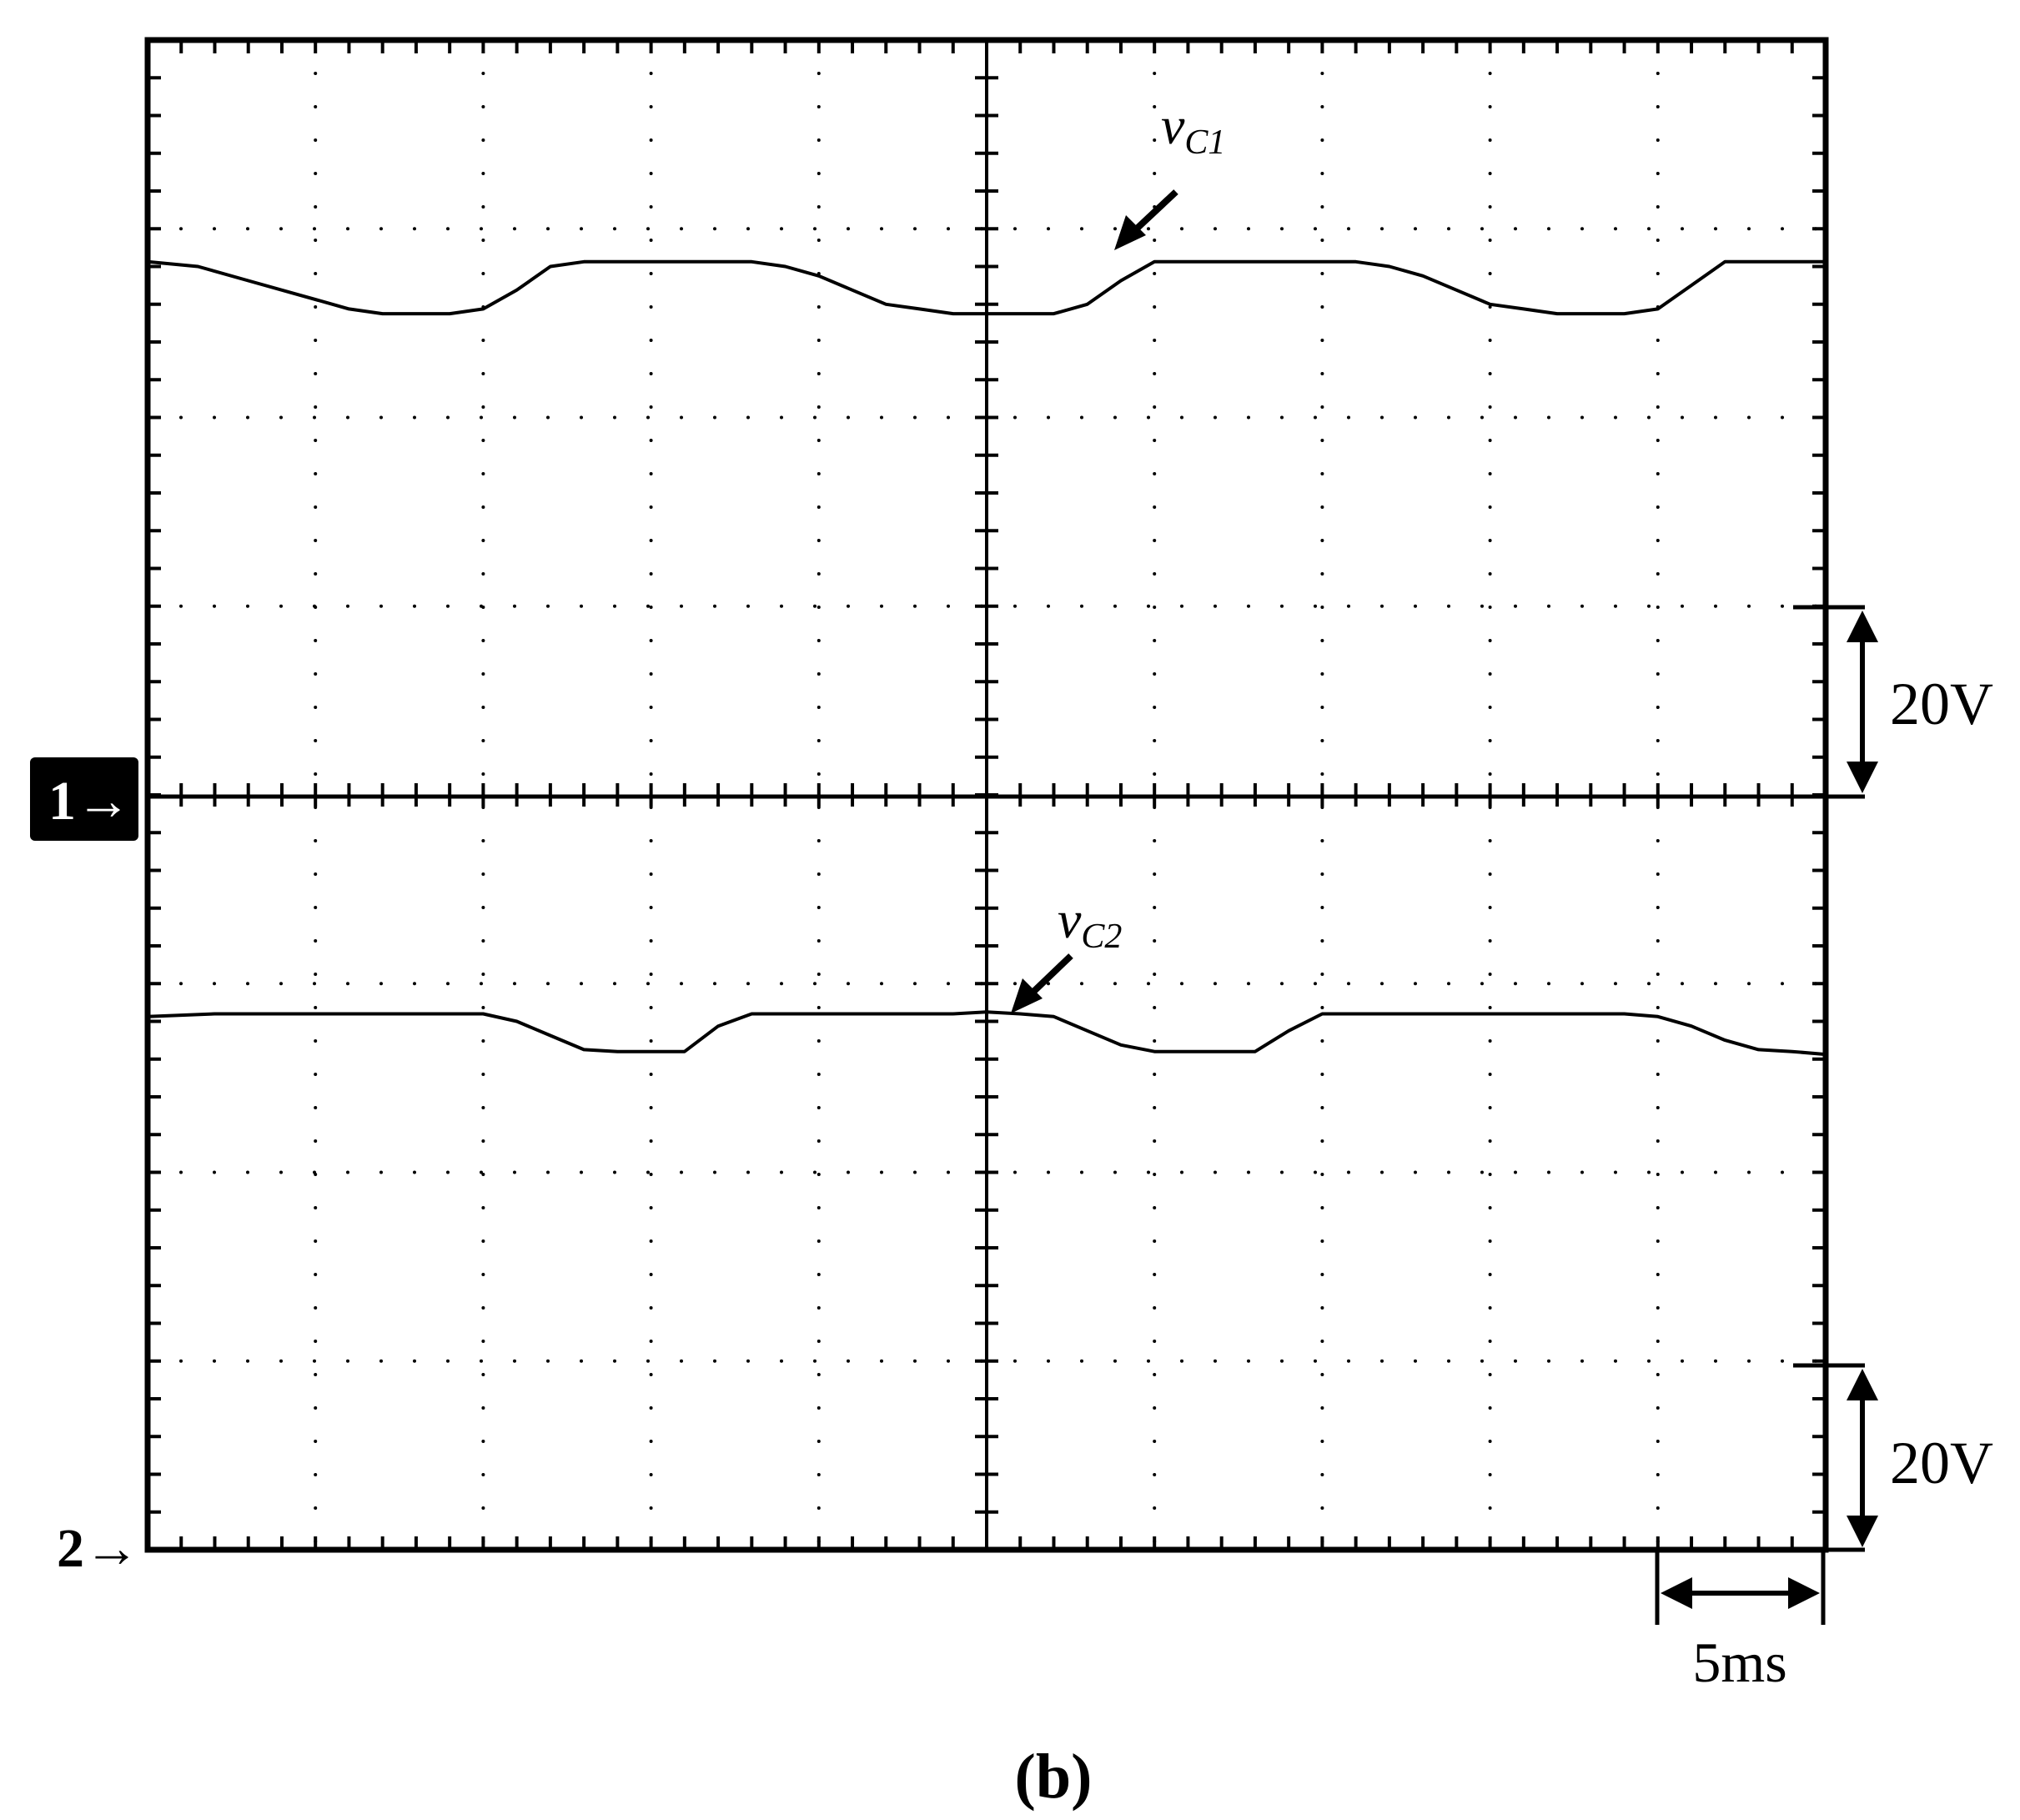 Image resolution: width=2020 pixels, height=1820 pixels. What do you see at coordinates (103, 801) in the screenshot?
I see `channel-1-arrow: →` at bounding box center [103, 801].